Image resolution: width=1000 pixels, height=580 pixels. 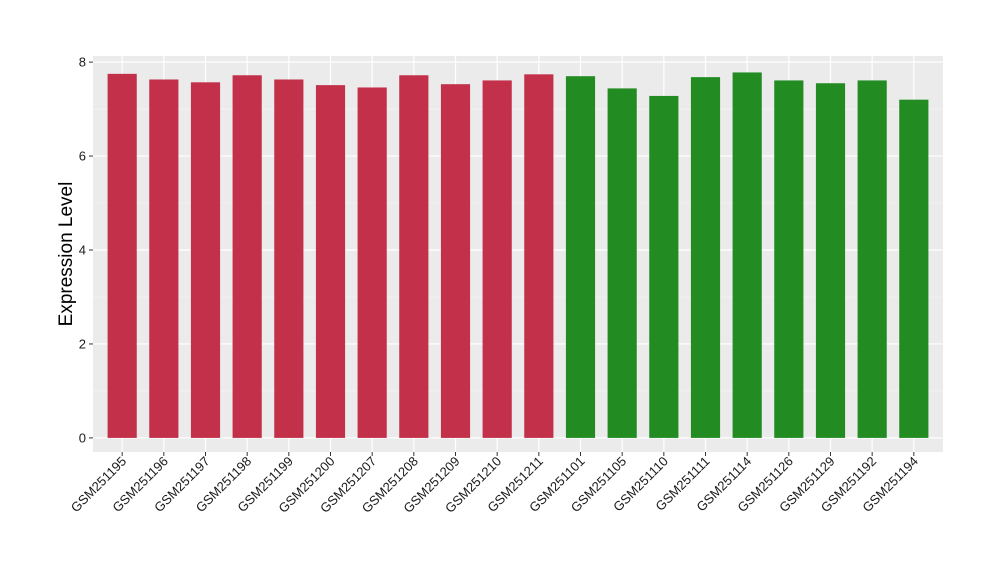 I want to click on bar-gsm251210, so click(x=497, y=259).